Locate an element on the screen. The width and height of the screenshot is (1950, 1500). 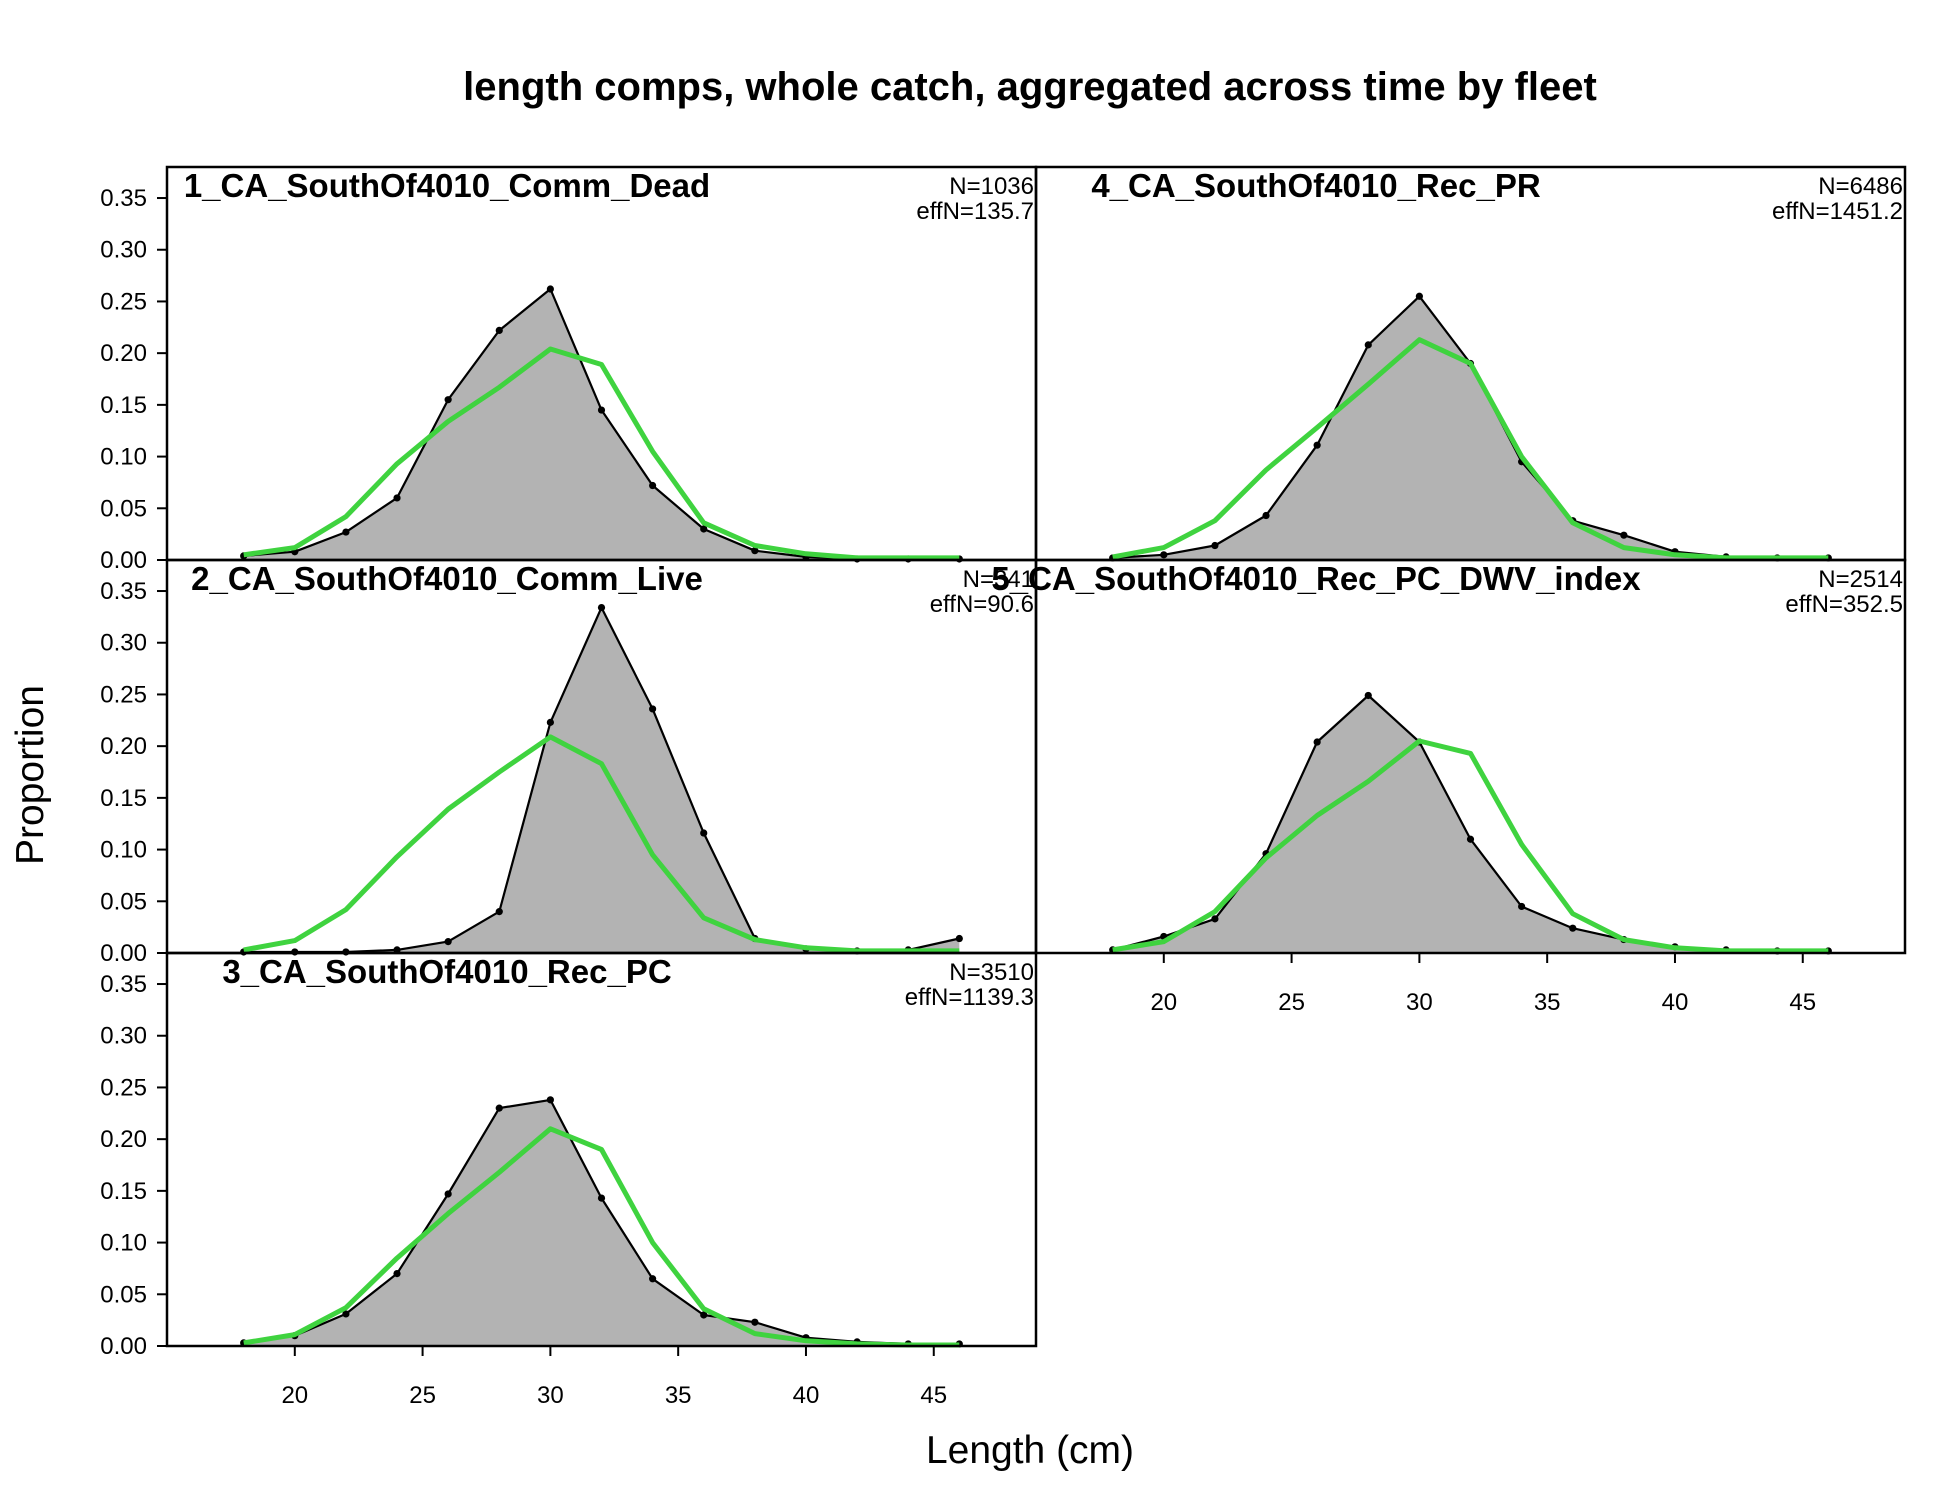
panel-title: 1_CA_SouthOf4010_Comm_Dead is located at coordinates (447, 185).